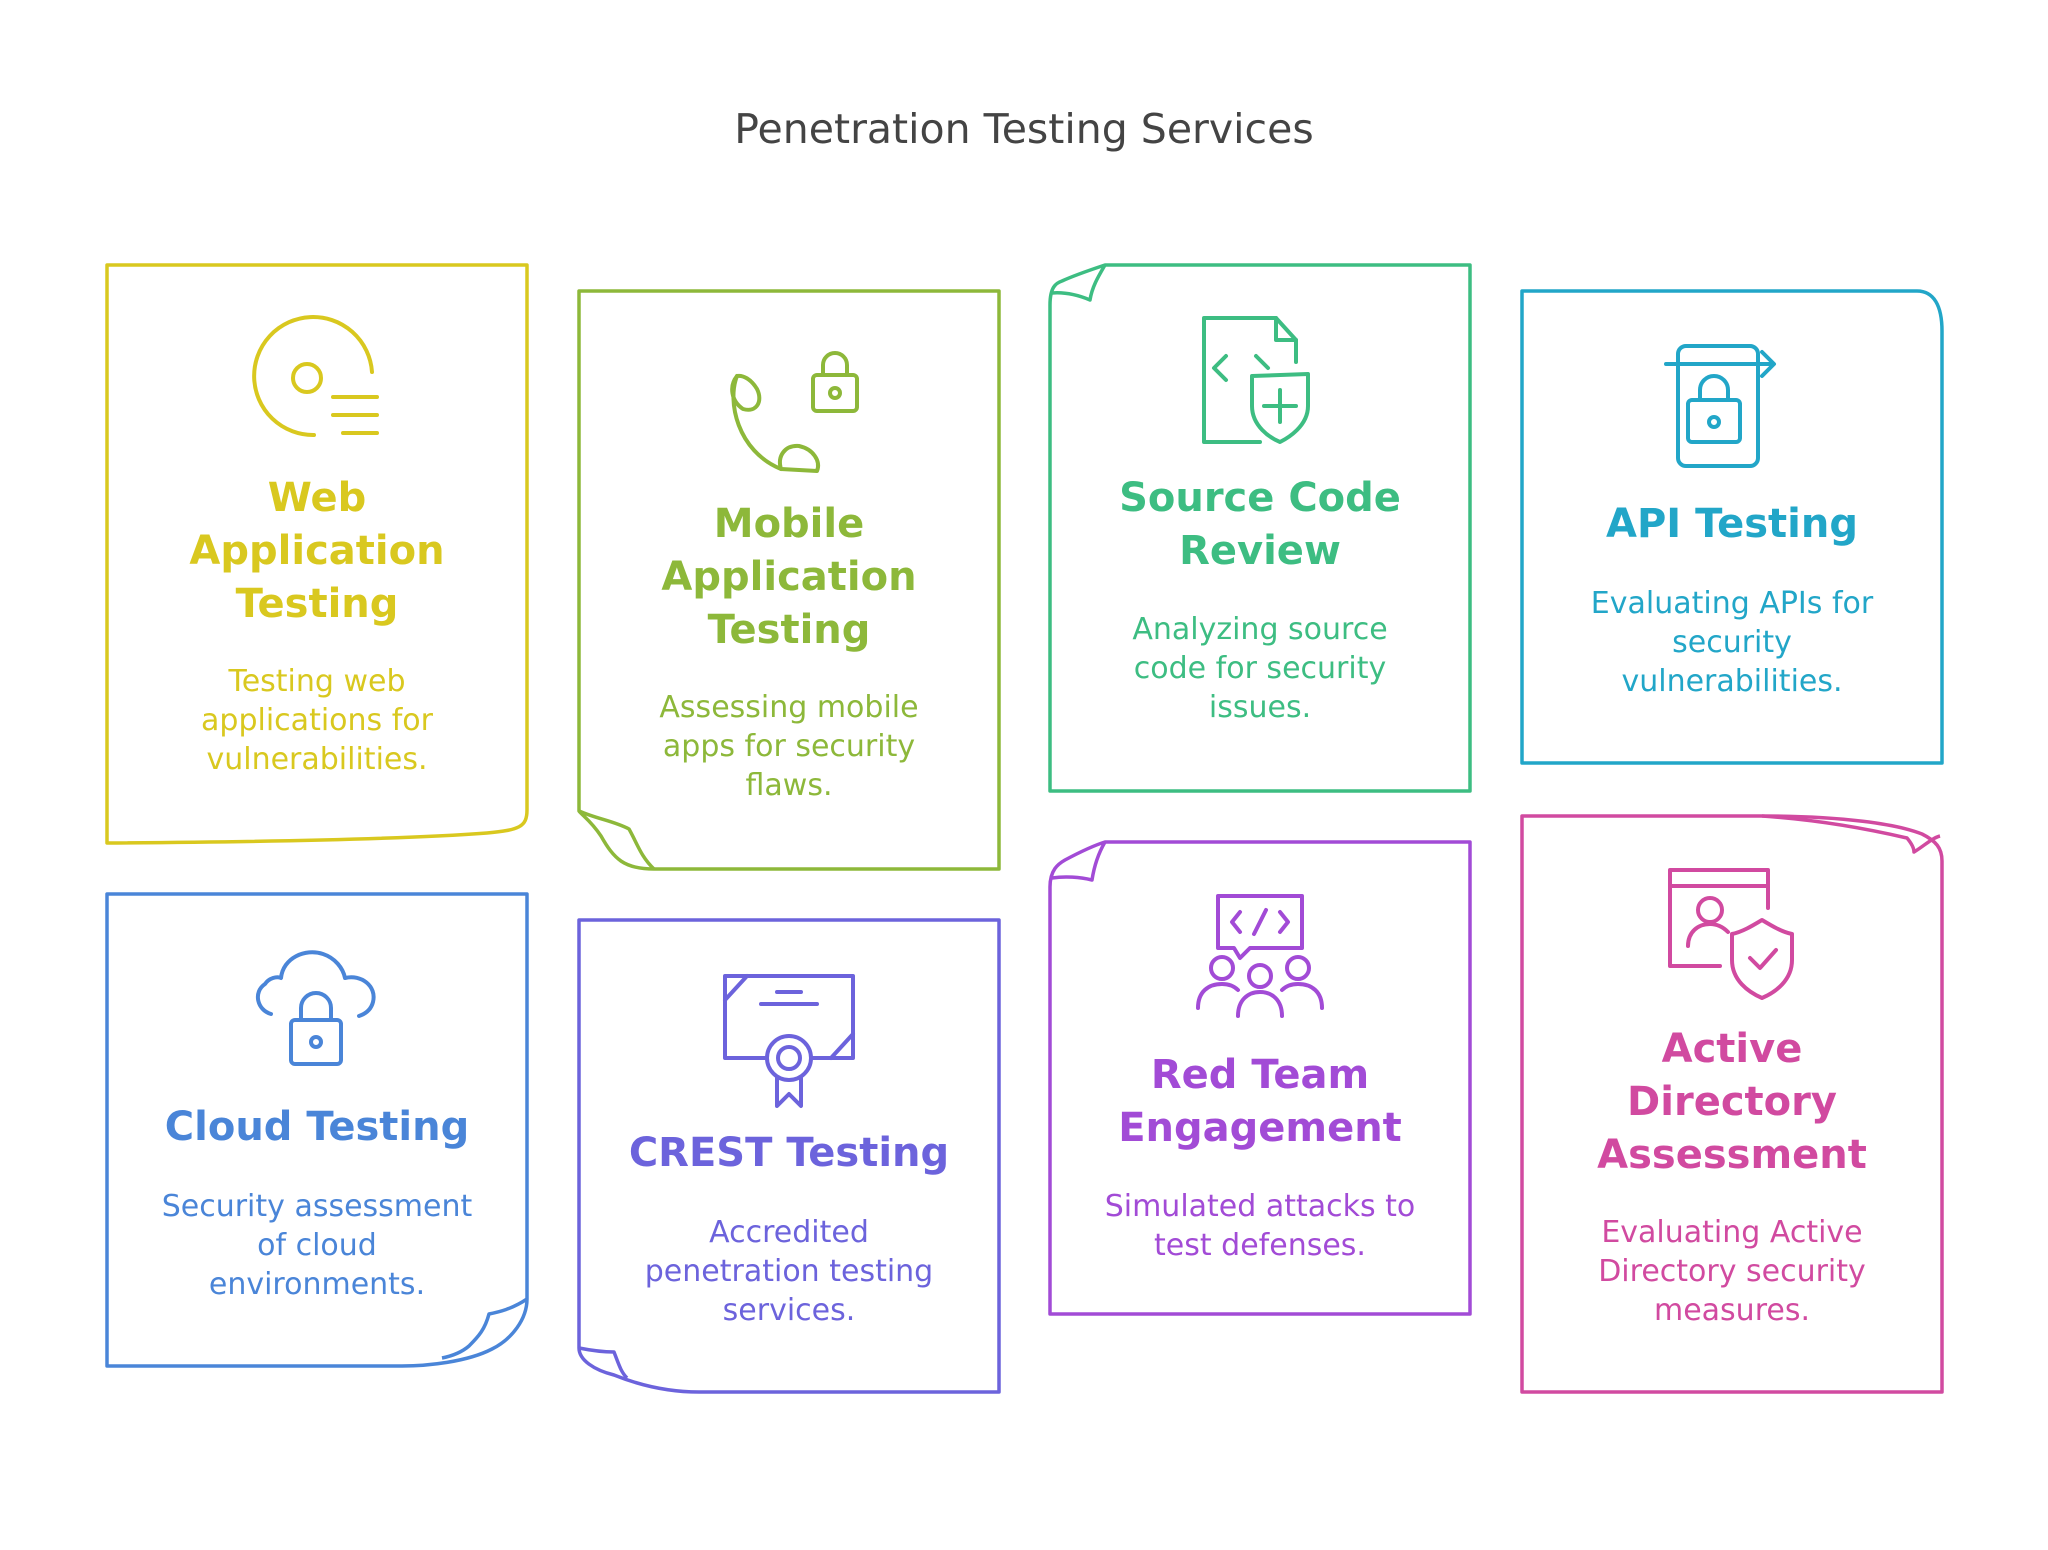 This screenshot has height=1550, width=2048. What do you see at coordinates (1256, 380) in the screenshot?
I see `code-file-shield-icon` at bounding box center [1256, 380].